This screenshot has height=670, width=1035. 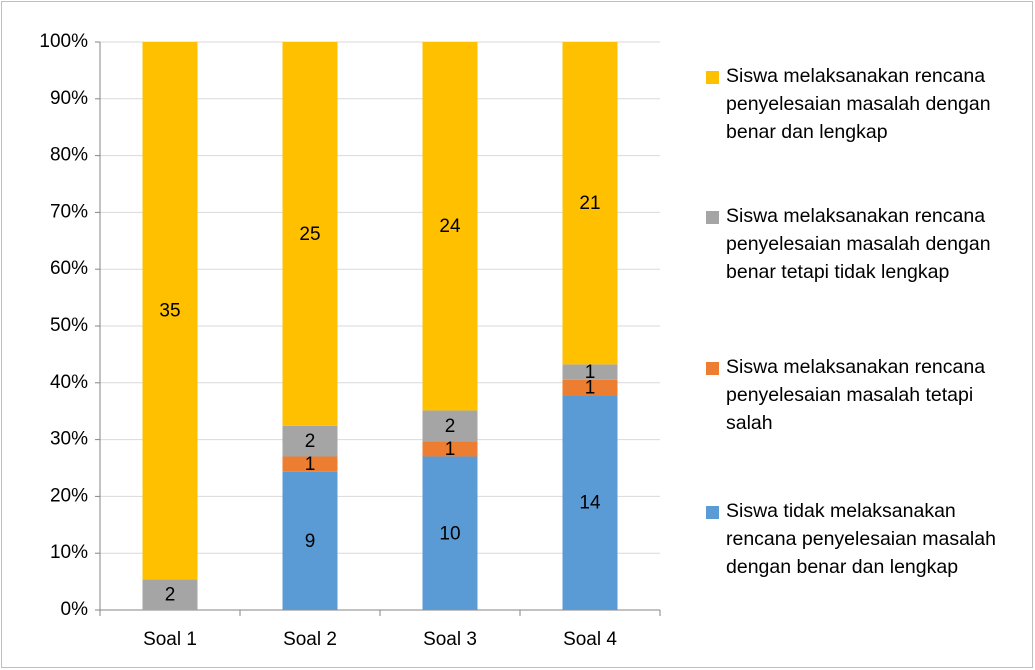 I want to click on y-tick-label: 60%, so click(x=69, y=268).